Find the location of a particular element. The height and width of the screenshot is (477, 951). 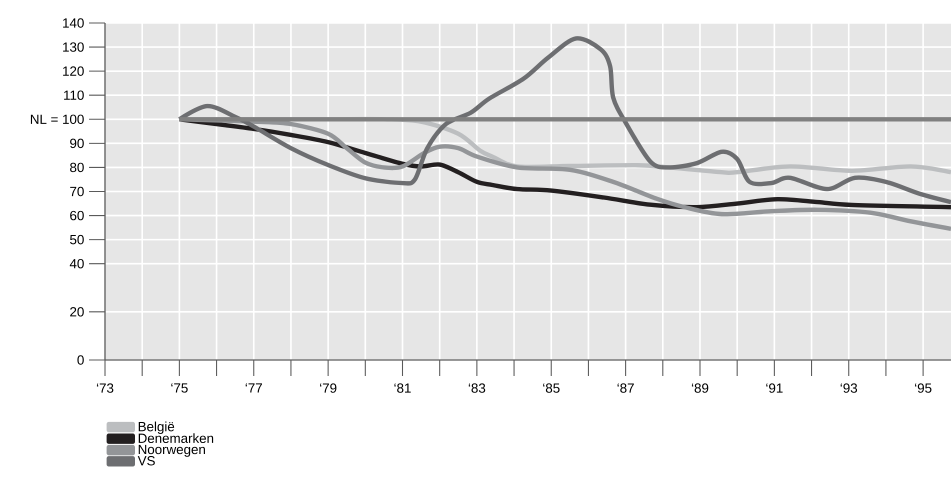

x-tick-label: ‘85 is located at coordinates (551, 388).